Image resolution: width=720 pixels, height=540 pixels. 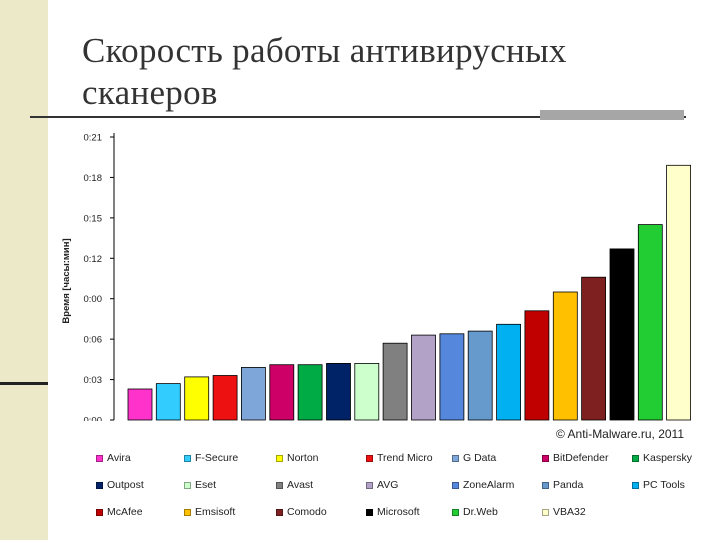 I want to click on bar-zonealarm, so click(x=452, y=377).